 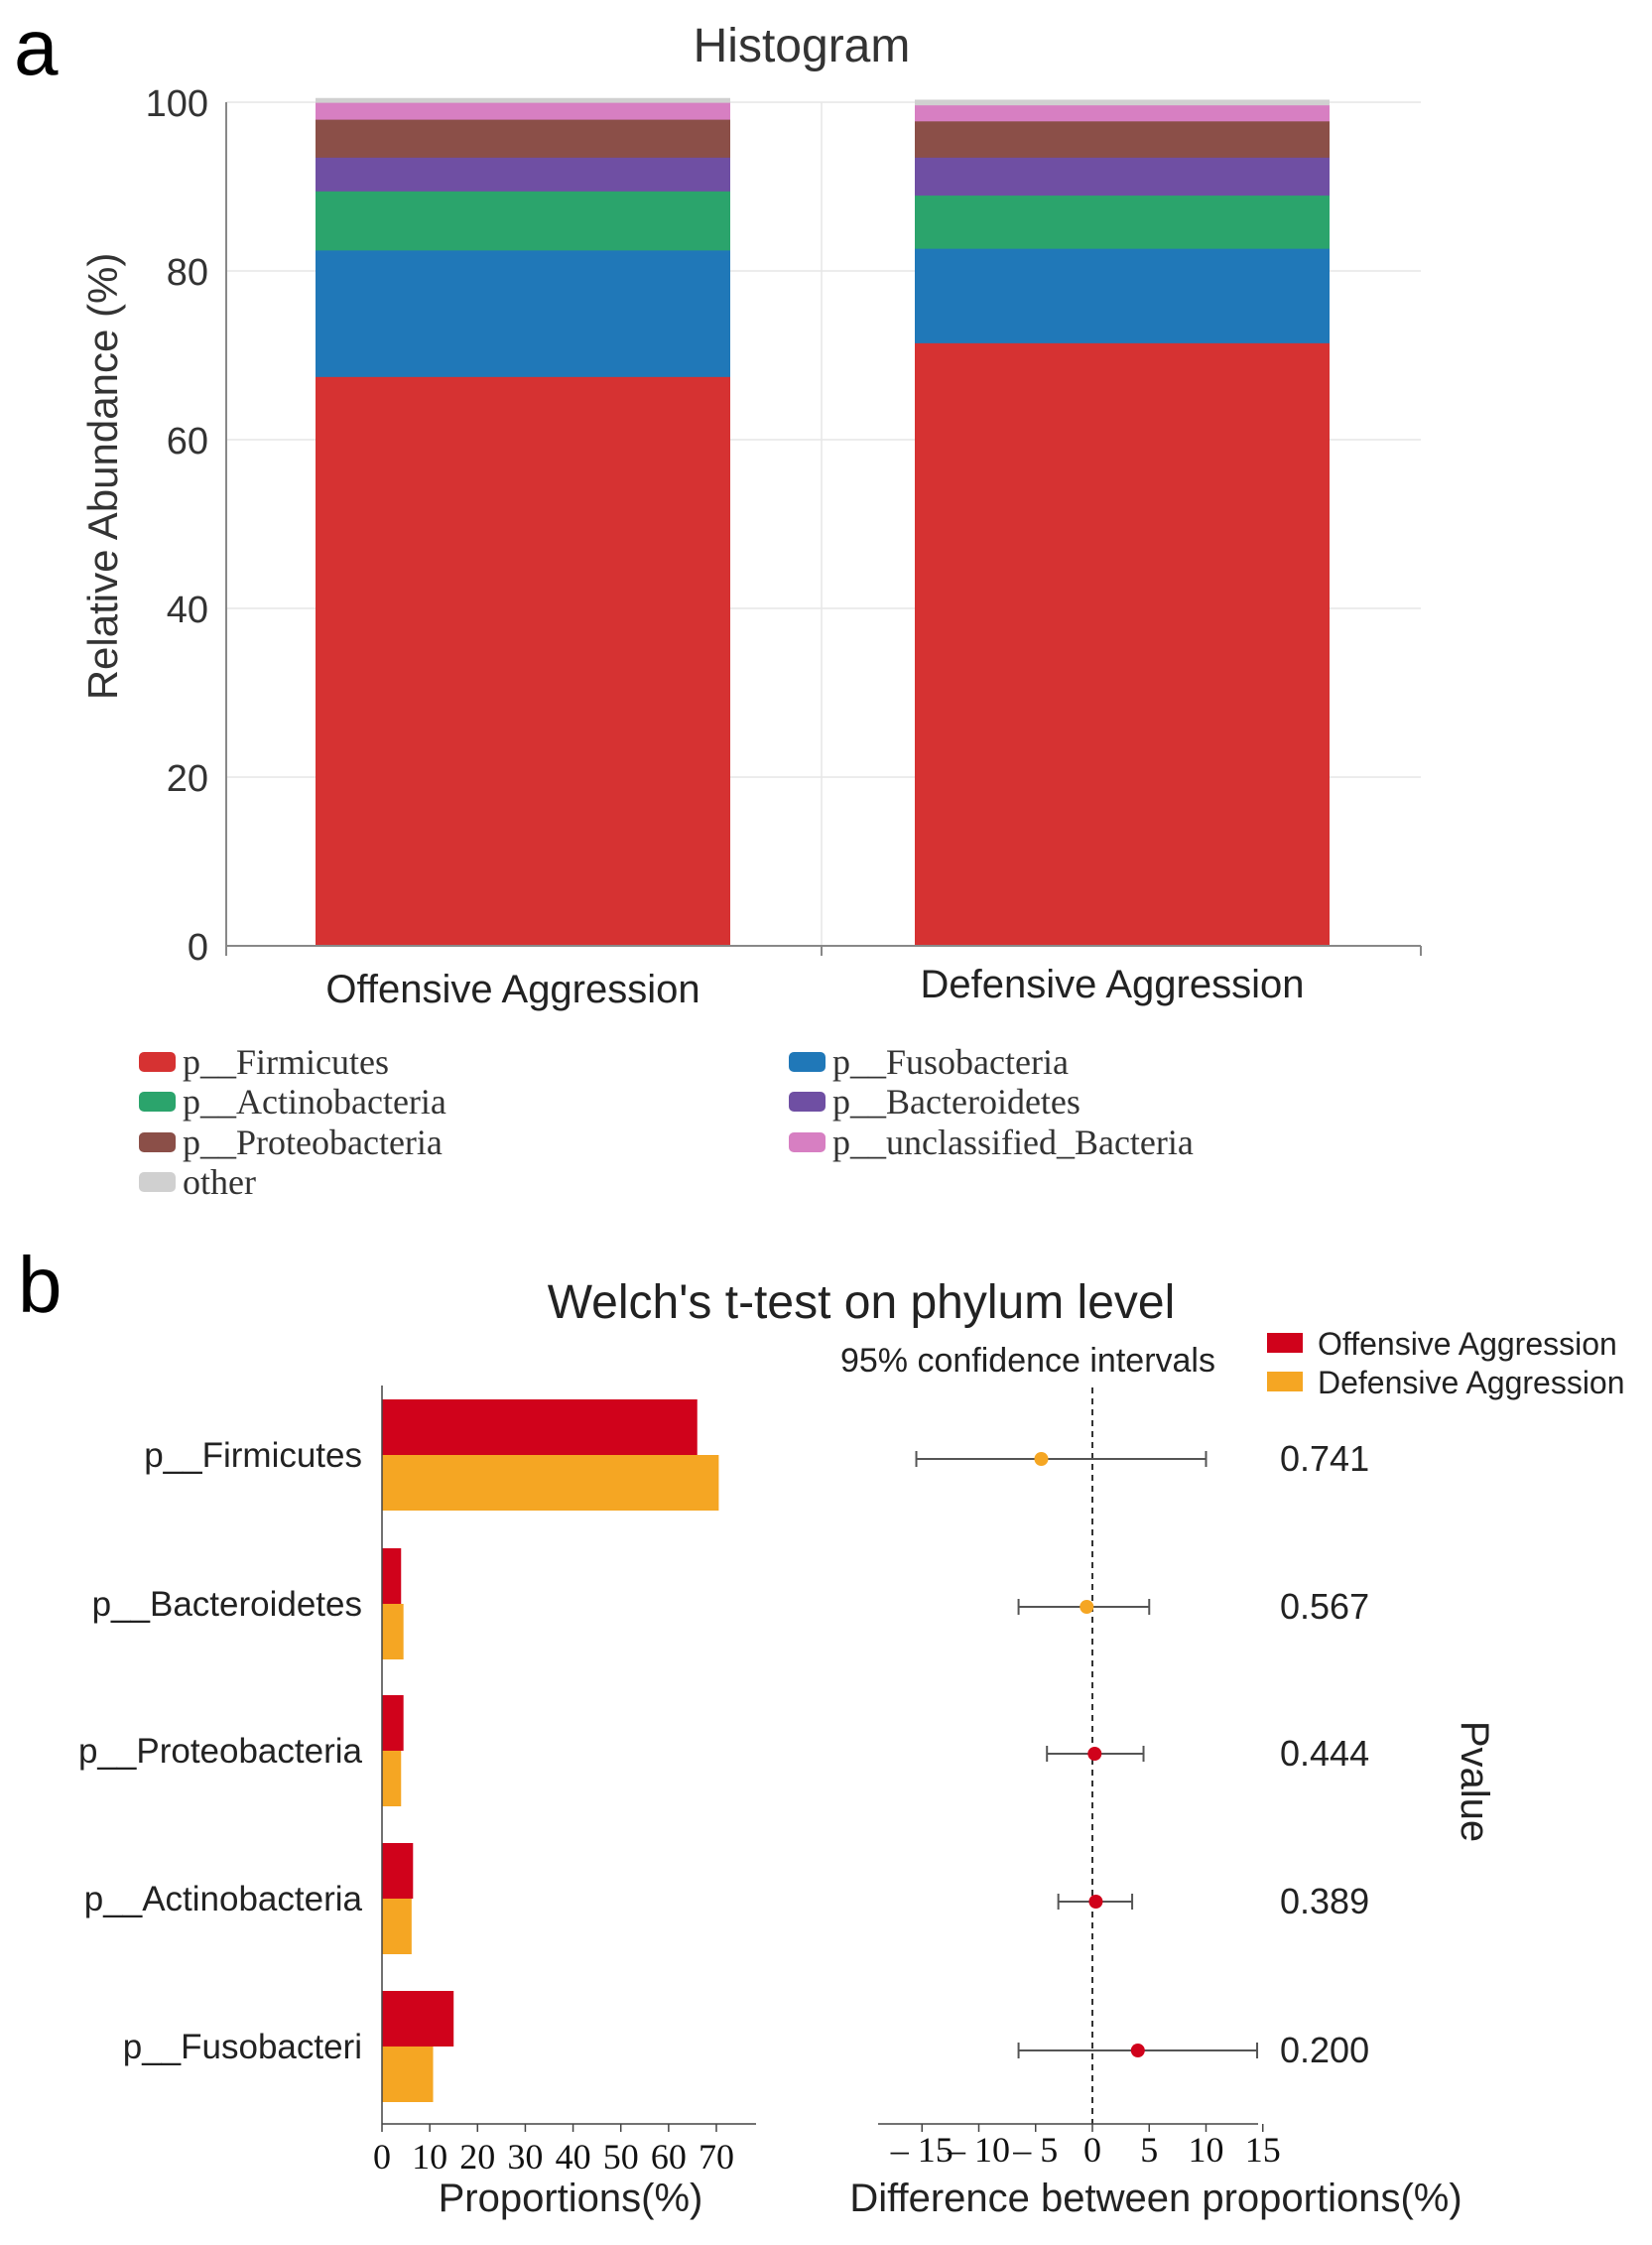 I want to click on ci-label: 95% confidence intervals, so click(x=1027, y=1361).